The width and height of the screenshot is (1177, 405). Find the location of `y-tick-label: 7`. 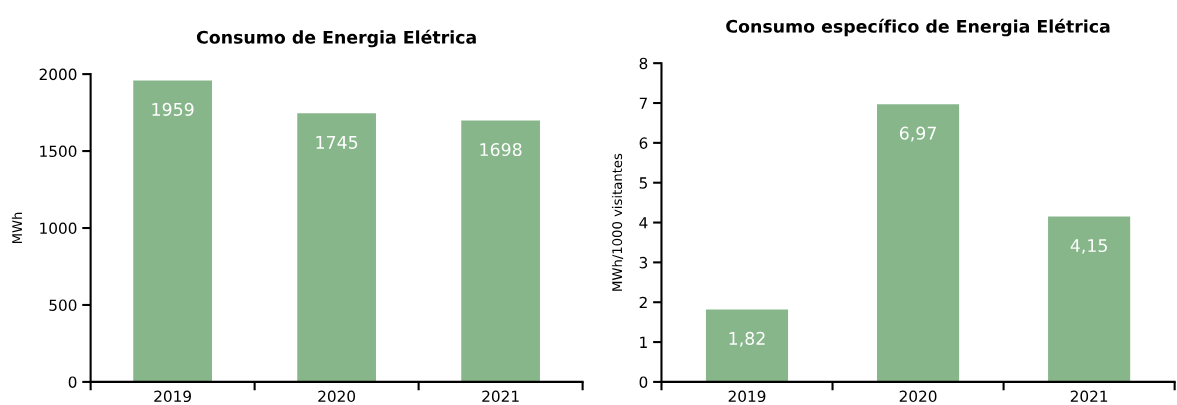

y-tick-label: 7 is located at coordinates (643, 103).